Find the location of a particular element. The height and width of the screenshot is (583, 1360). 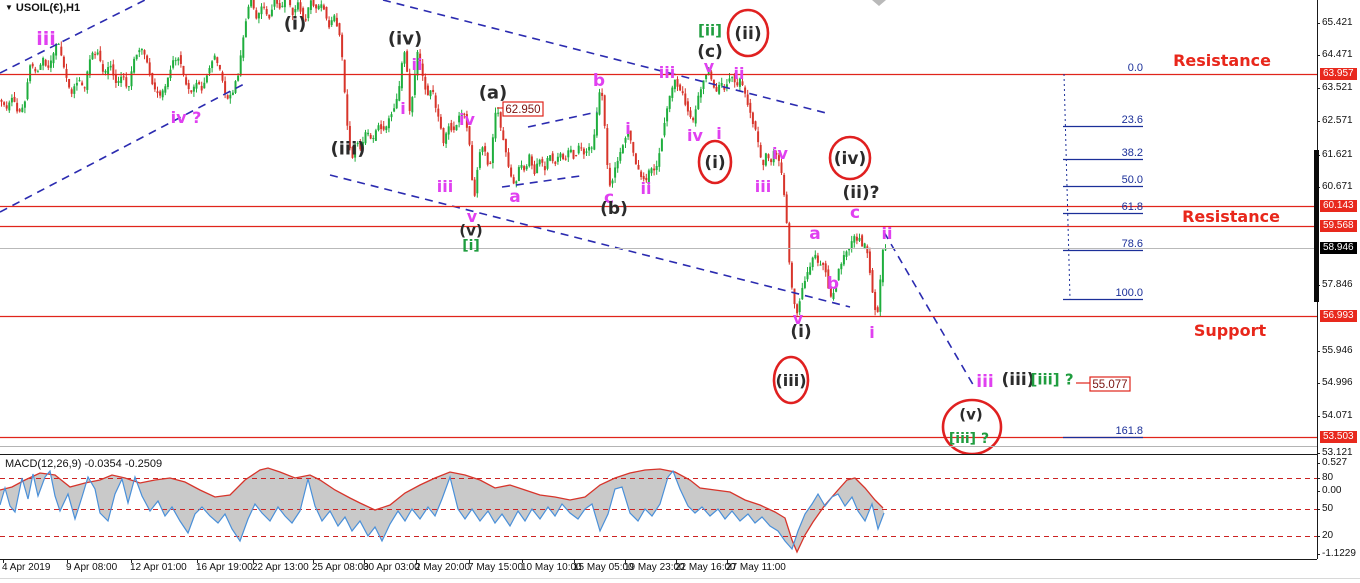

wave-label: (ii)? is located at coordinates (860, 193).